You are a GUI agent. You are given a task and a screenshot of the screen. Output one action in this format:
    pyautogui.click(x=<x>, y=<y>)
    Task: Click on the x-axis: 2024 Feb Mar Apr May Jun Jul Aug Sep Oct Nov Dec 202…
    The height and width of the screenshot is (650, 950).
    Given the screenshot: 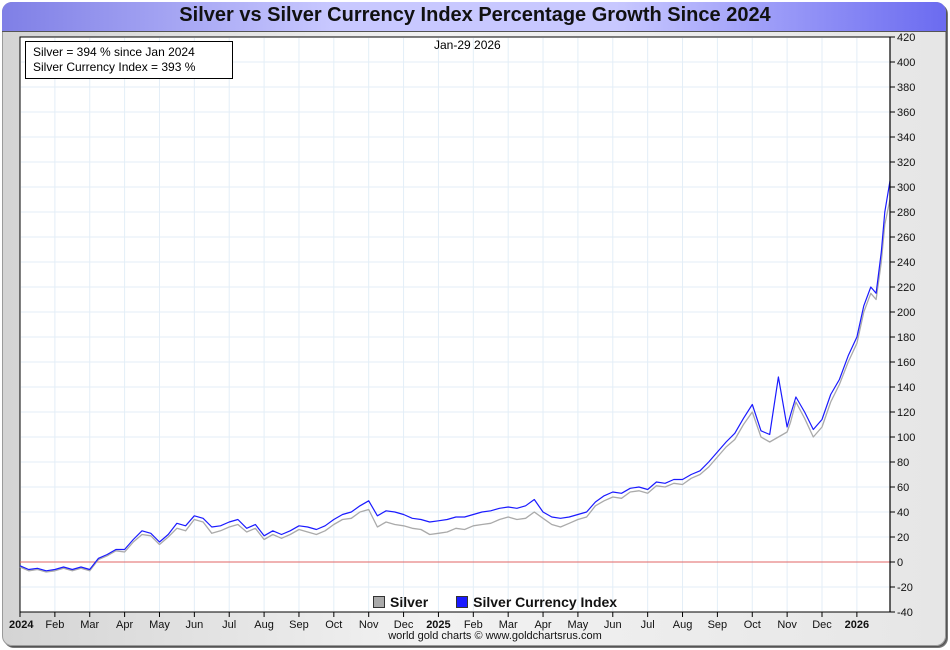 What is the action you would take?
    pyautogui.click(x=439, y=621)
    